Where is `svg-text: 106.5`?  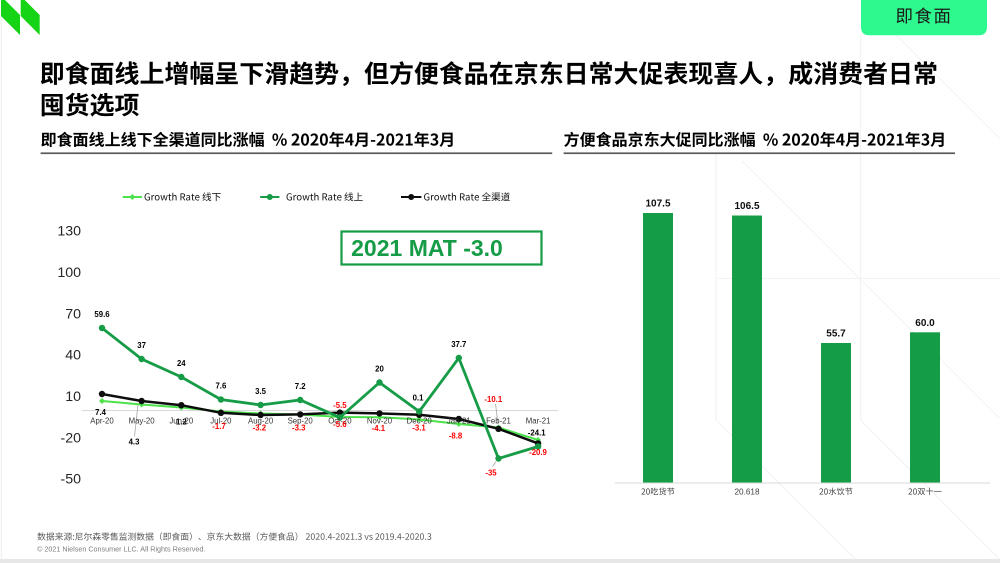 svg-text: 106.5 is located at coordinates (746, 206).